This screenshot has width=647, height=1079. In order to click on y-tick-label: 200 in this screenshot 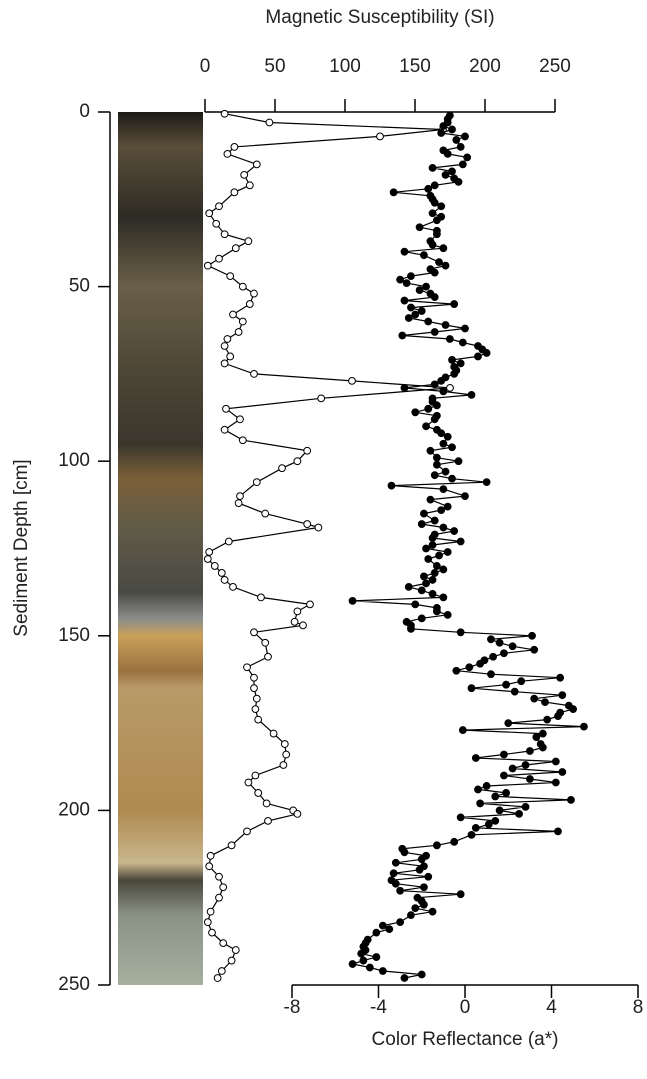, I will do `click(74, 809)`.